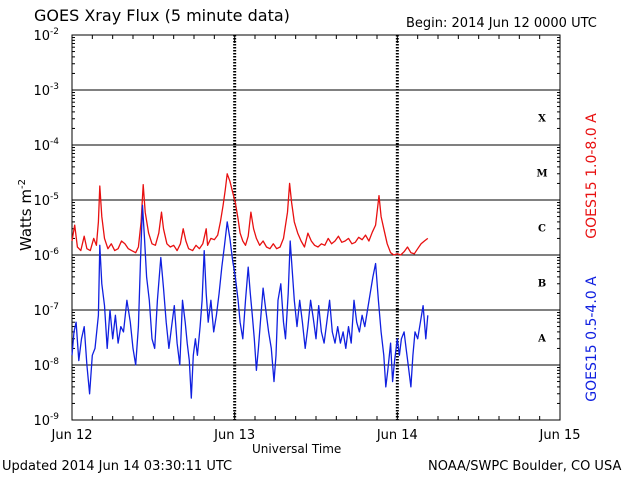 The width and height of the screenshot is (640, 480). Describe the element at coordinates (297, 449) in the screenshot. I see `x-axis-label: Universal Time` at that location.